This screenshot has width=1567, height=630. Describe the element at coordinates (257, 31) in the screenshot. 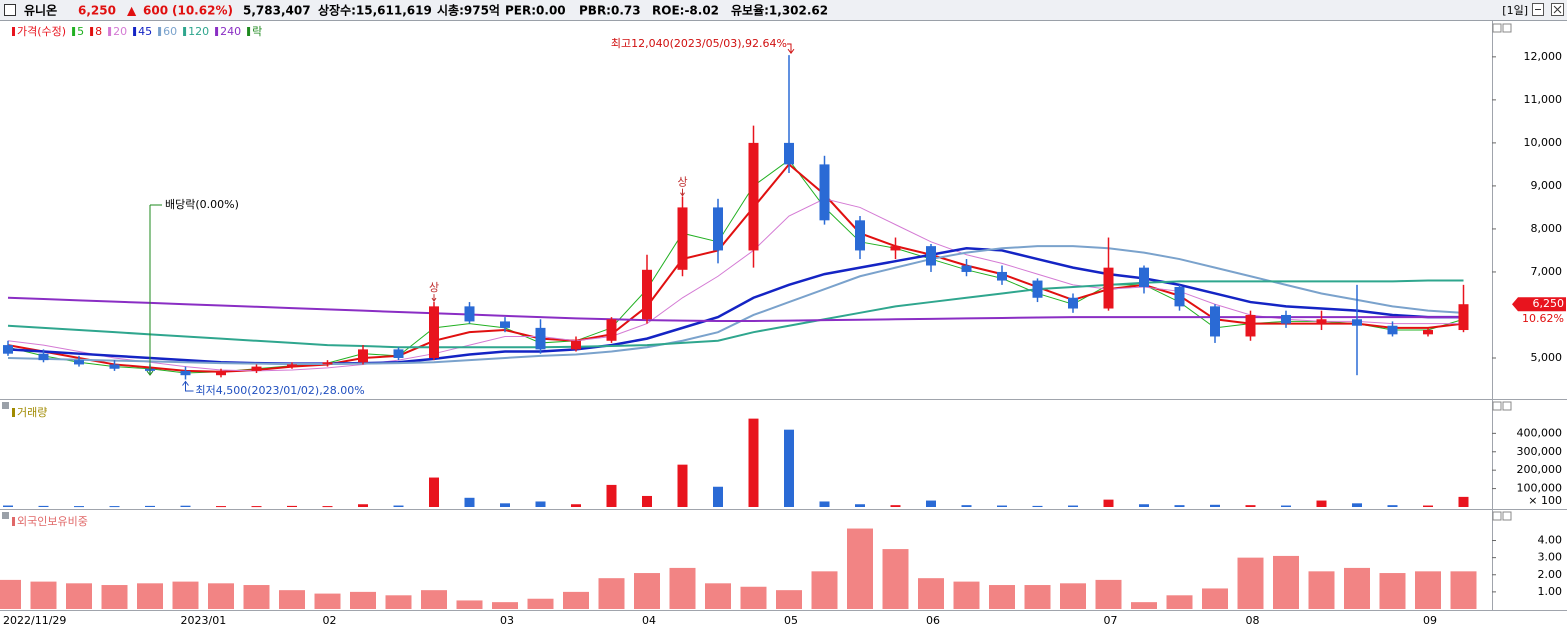

I see `legend-label: 락` at that location.